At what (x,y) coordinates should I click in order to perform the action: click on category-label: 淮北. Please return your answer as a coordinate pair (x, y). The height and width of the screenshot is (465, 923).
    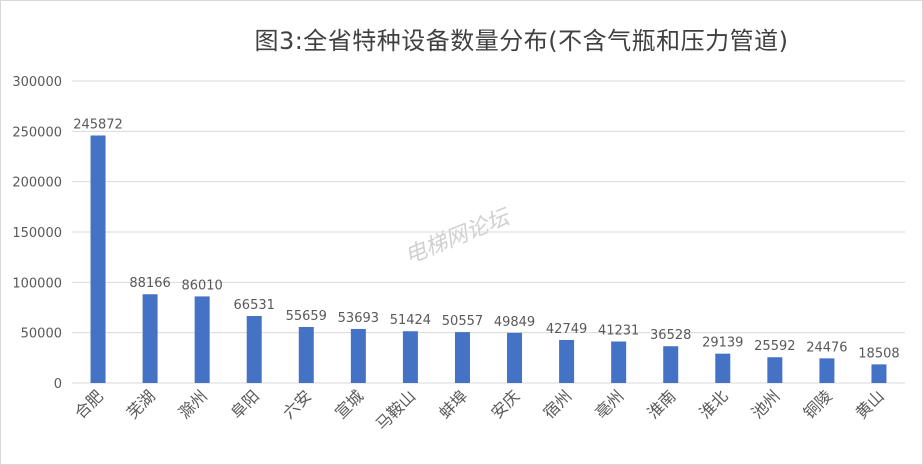
    Looking at the image, I should click on (714, 404).